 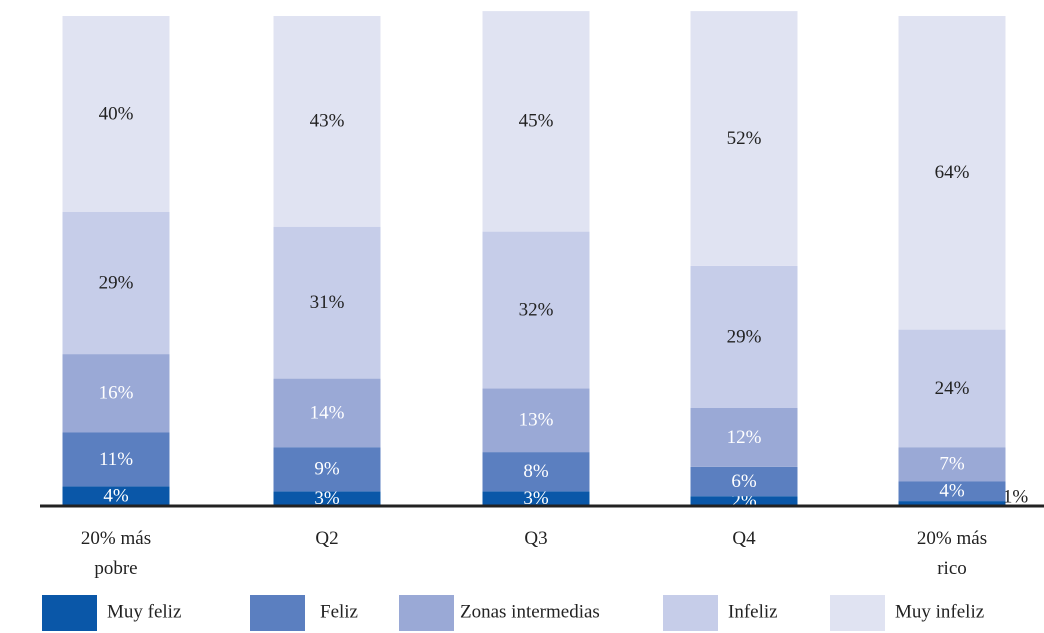 I want to click on value-label: 8%, so click(x=536, y=471).